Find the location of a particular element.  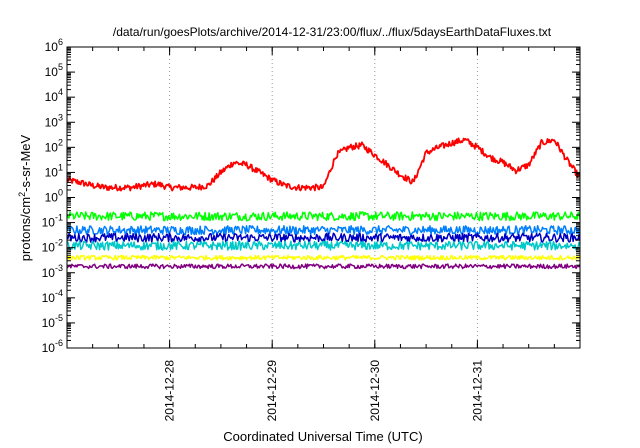

y-tick-label: 10⁻³ is located at coordinates (52, 271).